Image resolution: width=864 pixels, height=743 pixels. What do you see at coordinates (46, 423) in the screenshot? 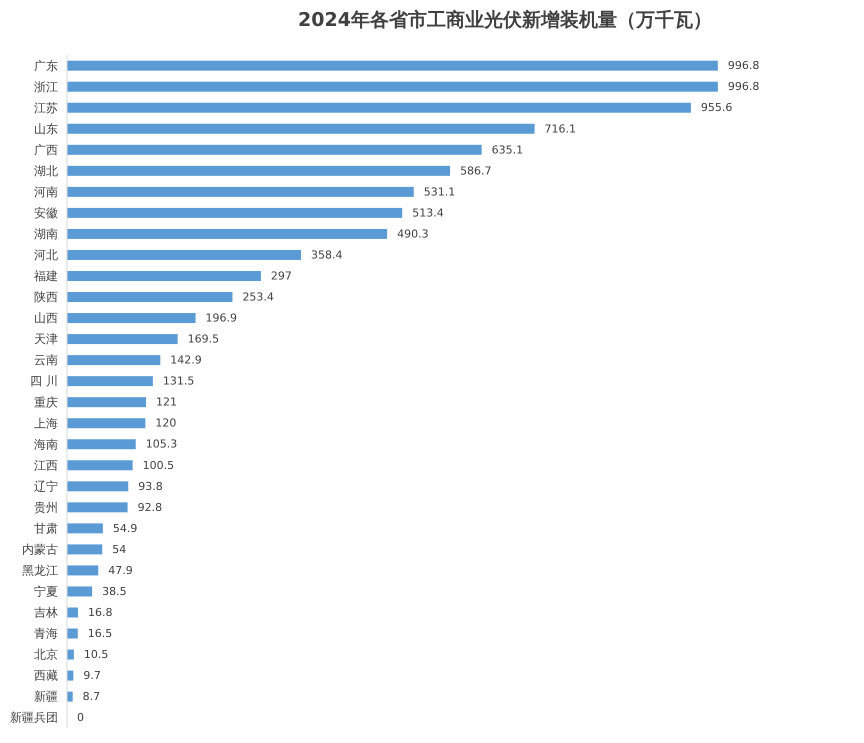
I see `y-tick-label: 上海` at bounding box center [46, 423].